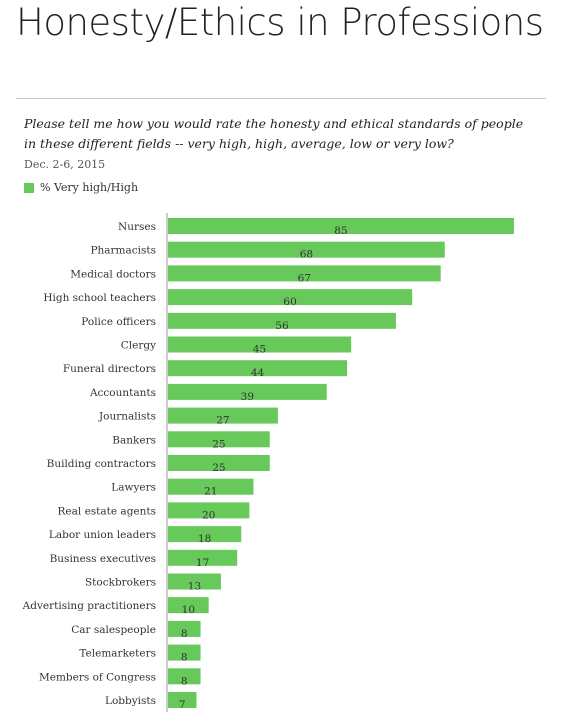 The height and width of the screenshot is (719, 563). What do you see at coordinates (202, 563) in the screenshot?
I see `value-label: 17` at bounding box center [202, 563].